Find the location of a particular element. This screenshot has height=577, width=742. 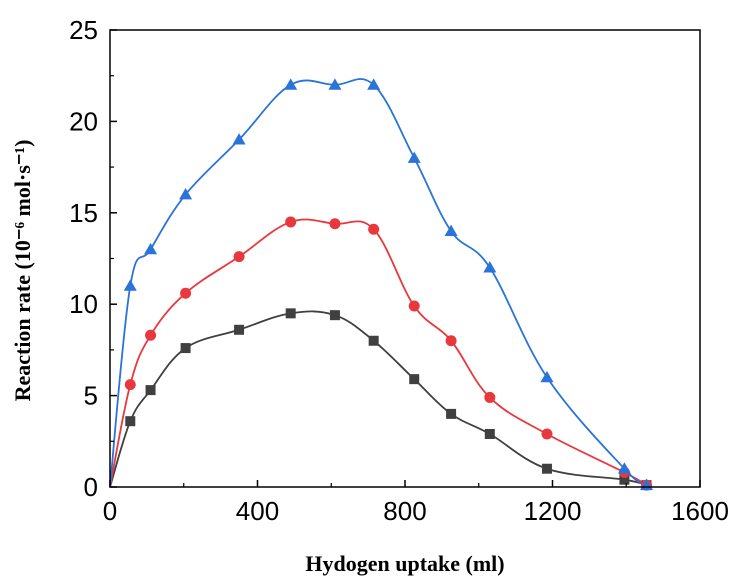

y-axis-ticks: 0 5 10 15 20 25 is located at coordinates (93, 258).